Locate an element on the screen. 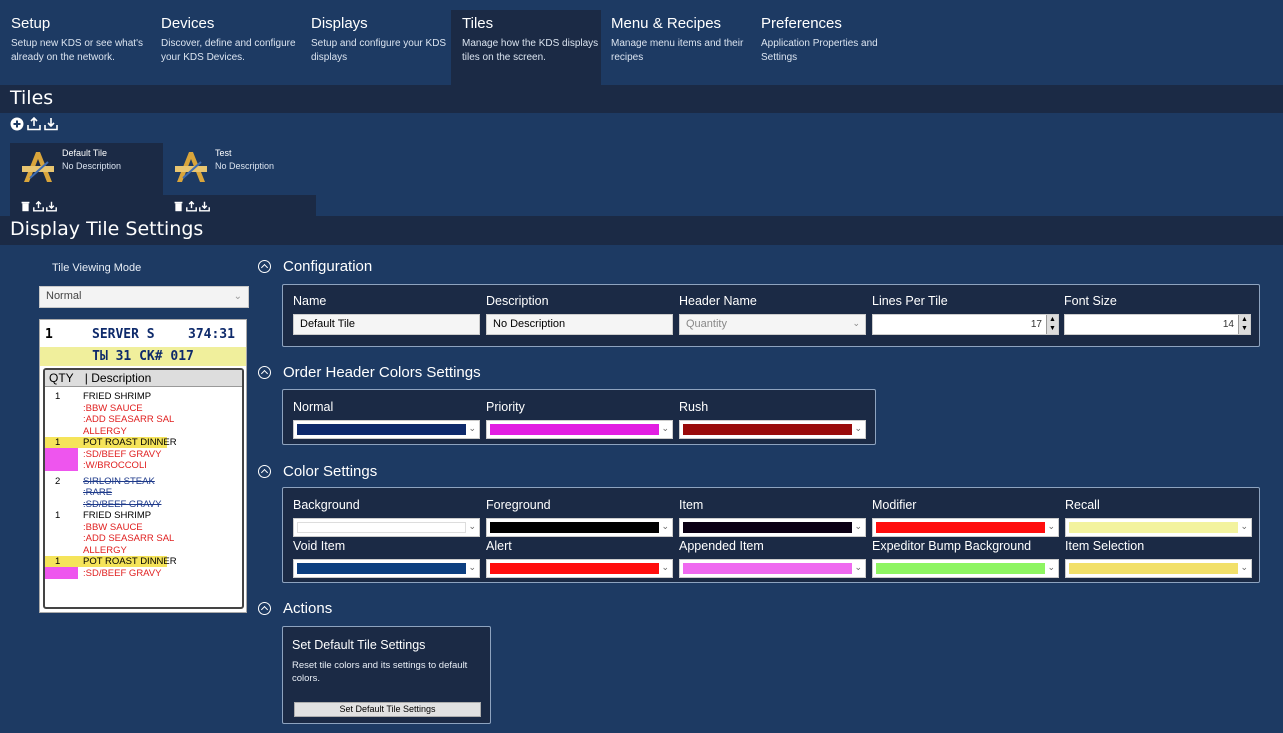 The width and height of the screenshot is (1283, 733). col-qty: QTY is located at coordinates (61, 378).